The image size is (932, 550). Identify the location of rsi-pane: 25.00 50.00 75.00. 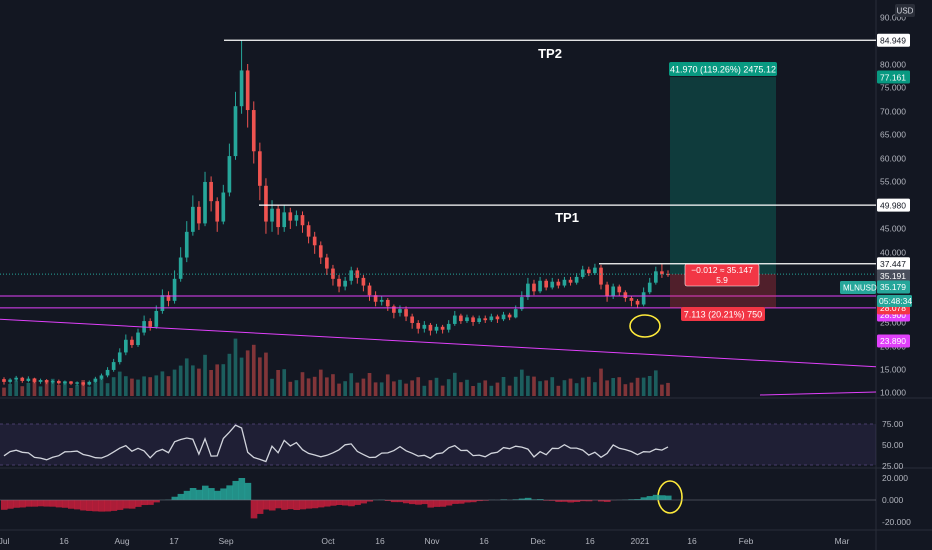
(452, 445).